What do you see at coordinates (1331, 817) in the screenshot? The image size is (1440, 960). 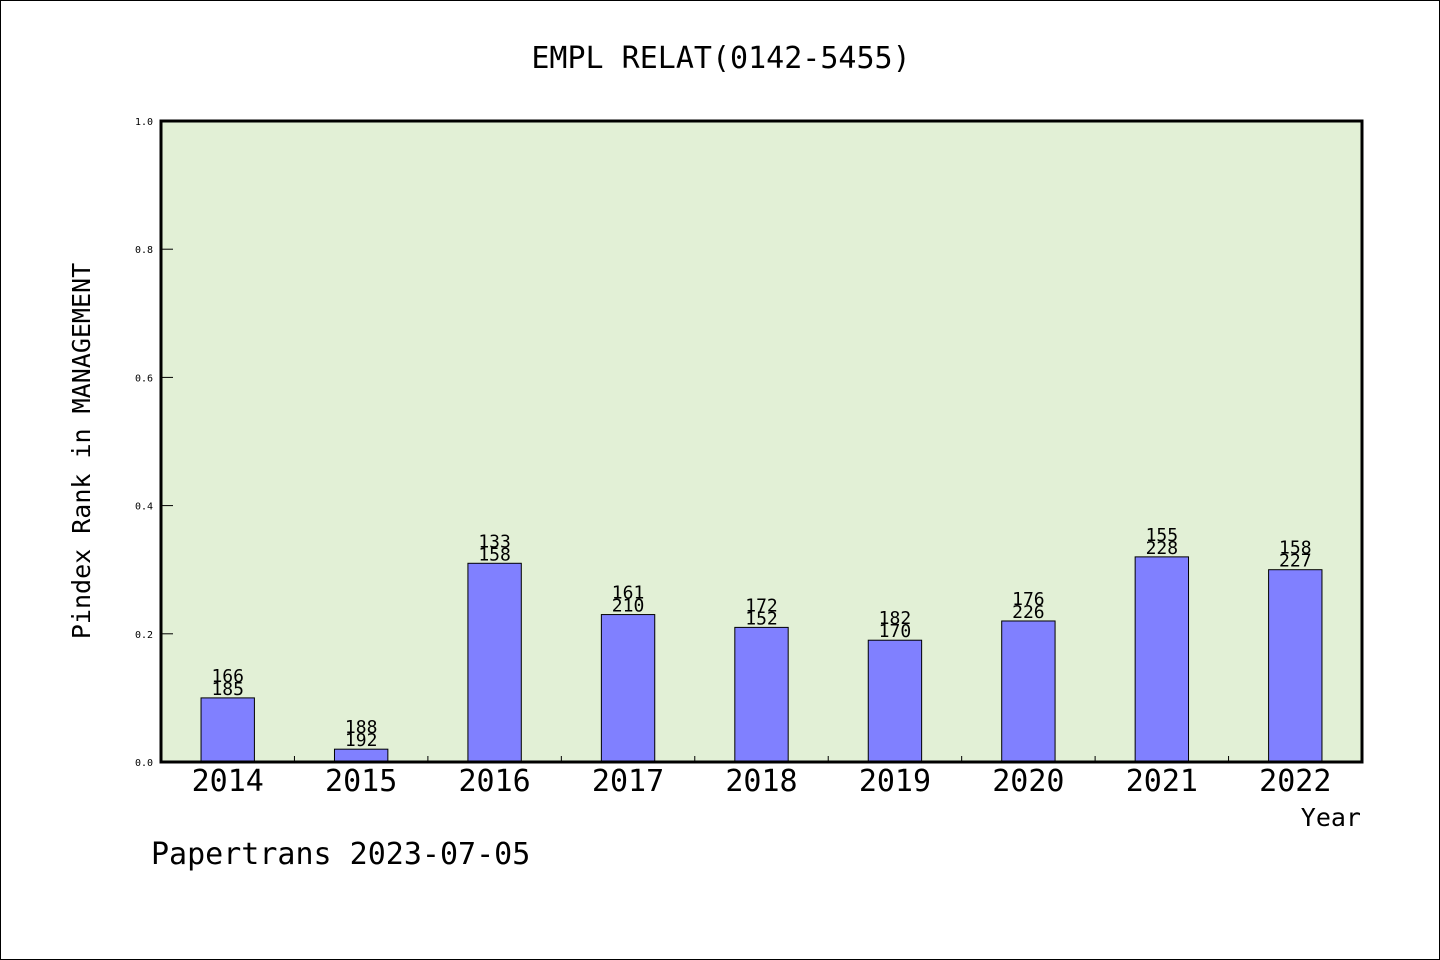 I see `x-axis-label: Year` at bounding box center [1331, 817].